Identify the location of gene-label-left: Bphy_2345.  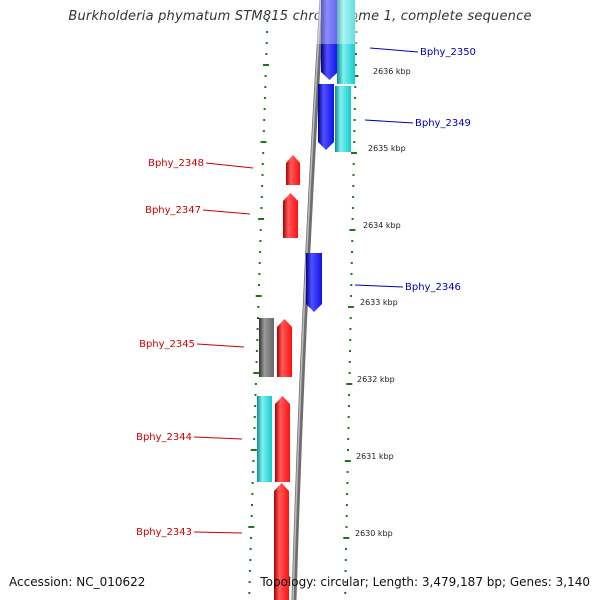
(167, 344).